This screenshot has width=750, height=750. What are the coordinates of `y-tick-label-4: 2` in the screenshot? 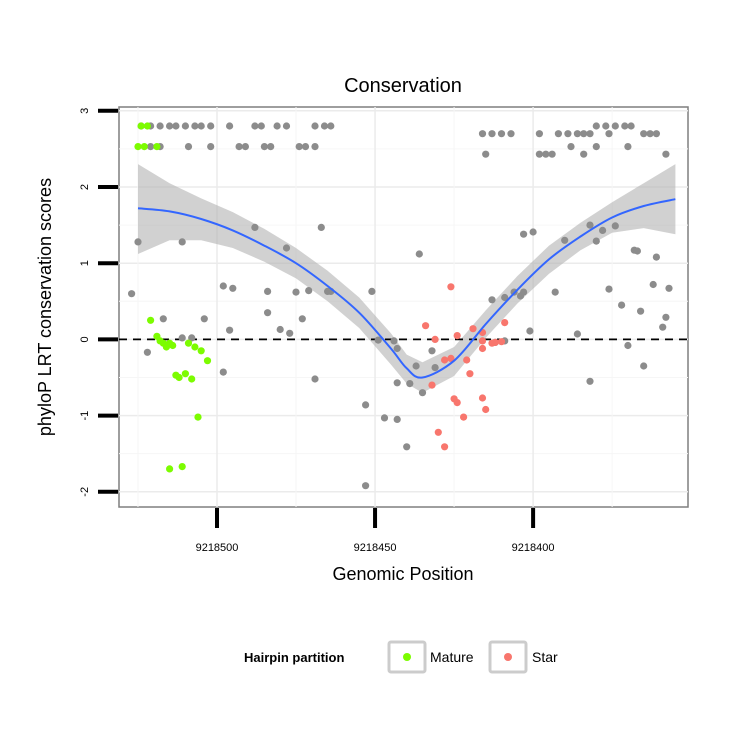 It's located at (85, 187).